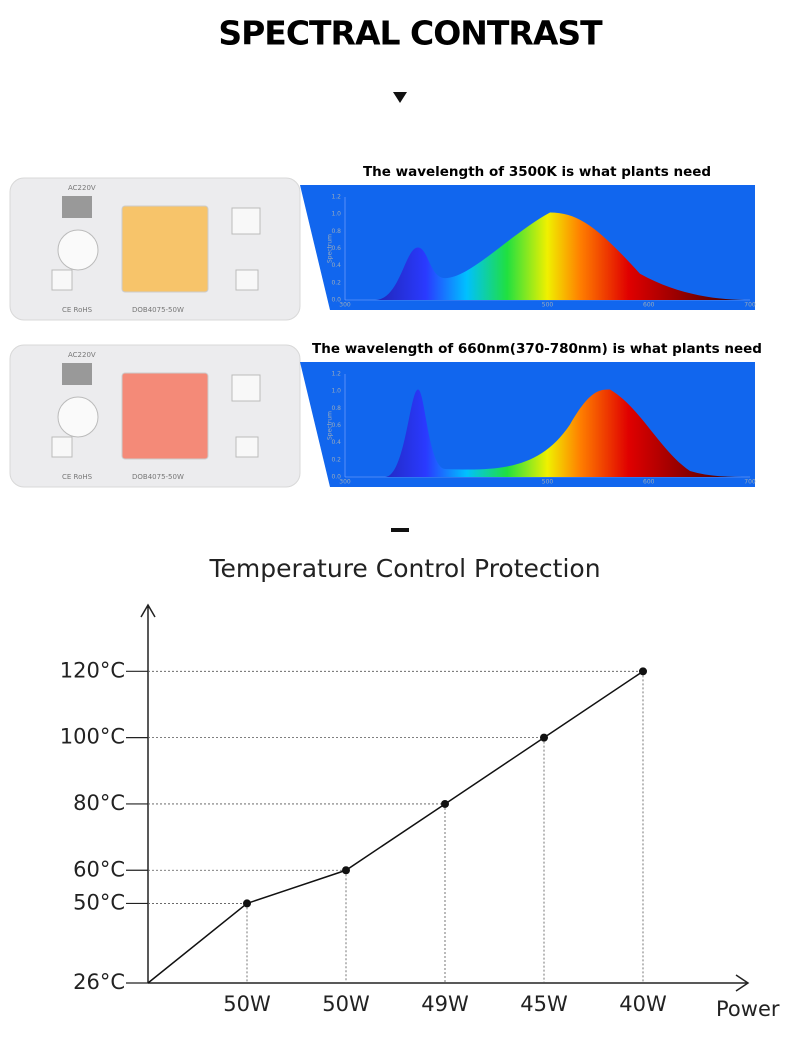 The height and width of the screenshot is (1041, 800). Describe the element at coordinates (445, 1004) in the screenshot. I see `x-tick-label: 49W` at that location.